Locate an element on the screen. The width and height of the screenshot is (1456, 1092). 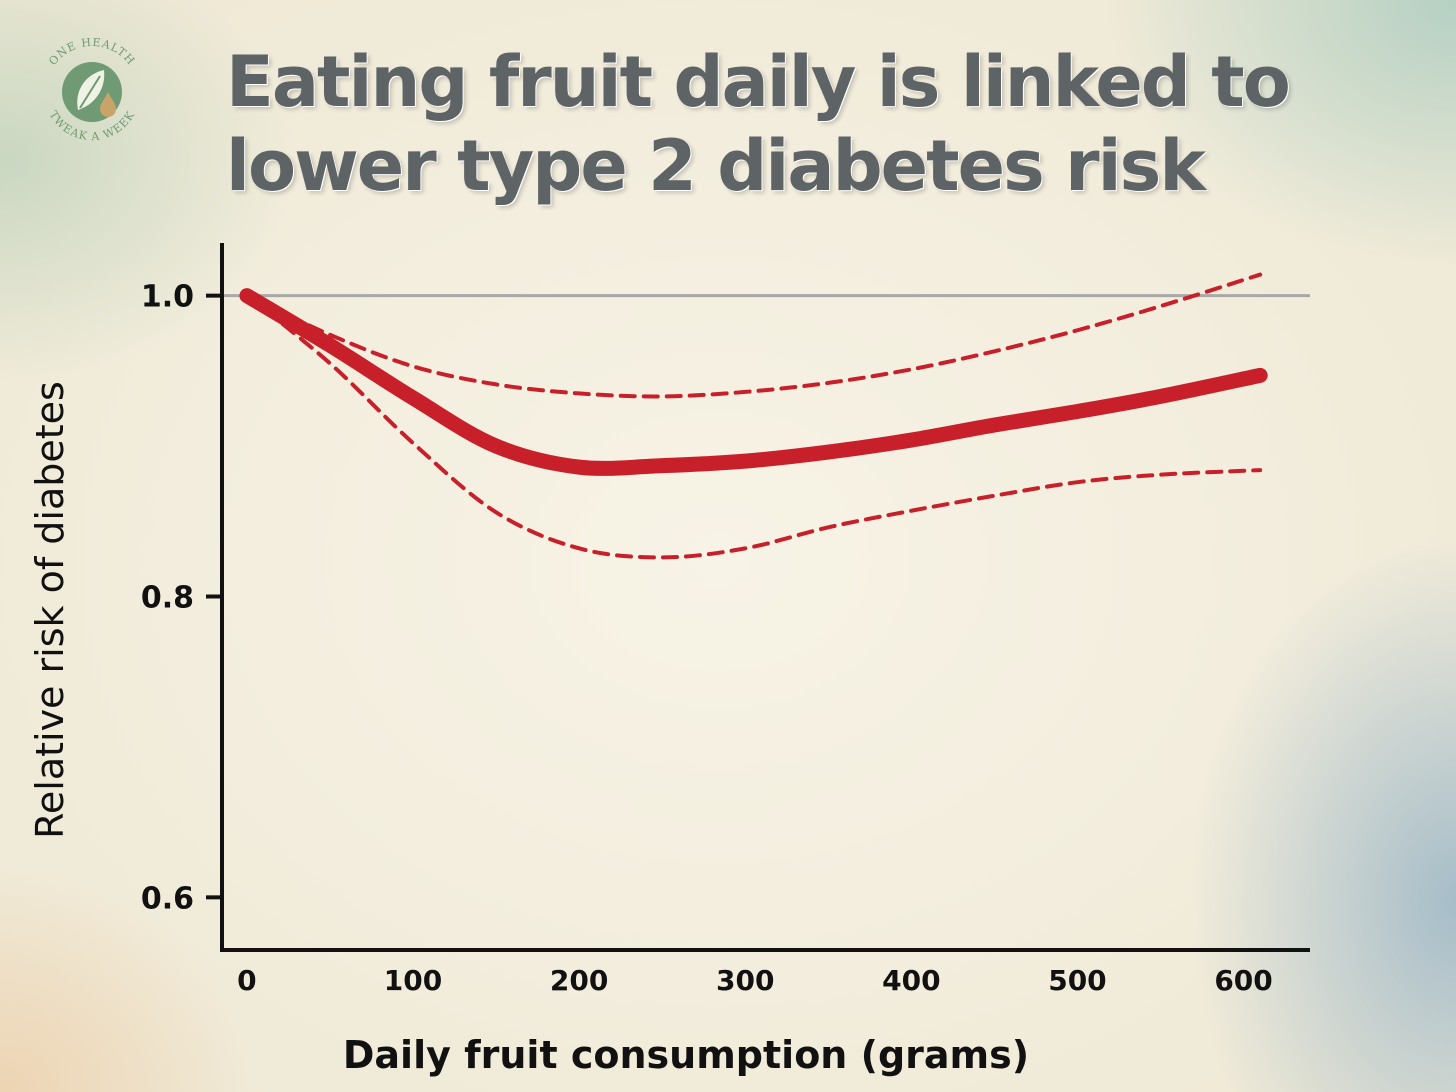
chart-title-line2: lower type 2 diabetes risk is located at coordinates (716, 166).